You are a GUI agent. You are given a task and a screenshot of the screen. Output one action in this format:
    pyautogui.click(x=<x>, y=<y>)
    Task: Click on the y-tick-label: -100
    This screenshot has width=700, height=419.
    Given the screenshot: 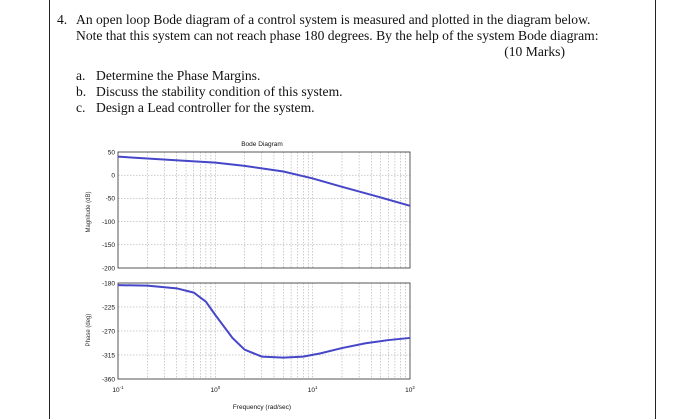 What is the action you would take?
    pyautogui.click(x=108, y=222)
    